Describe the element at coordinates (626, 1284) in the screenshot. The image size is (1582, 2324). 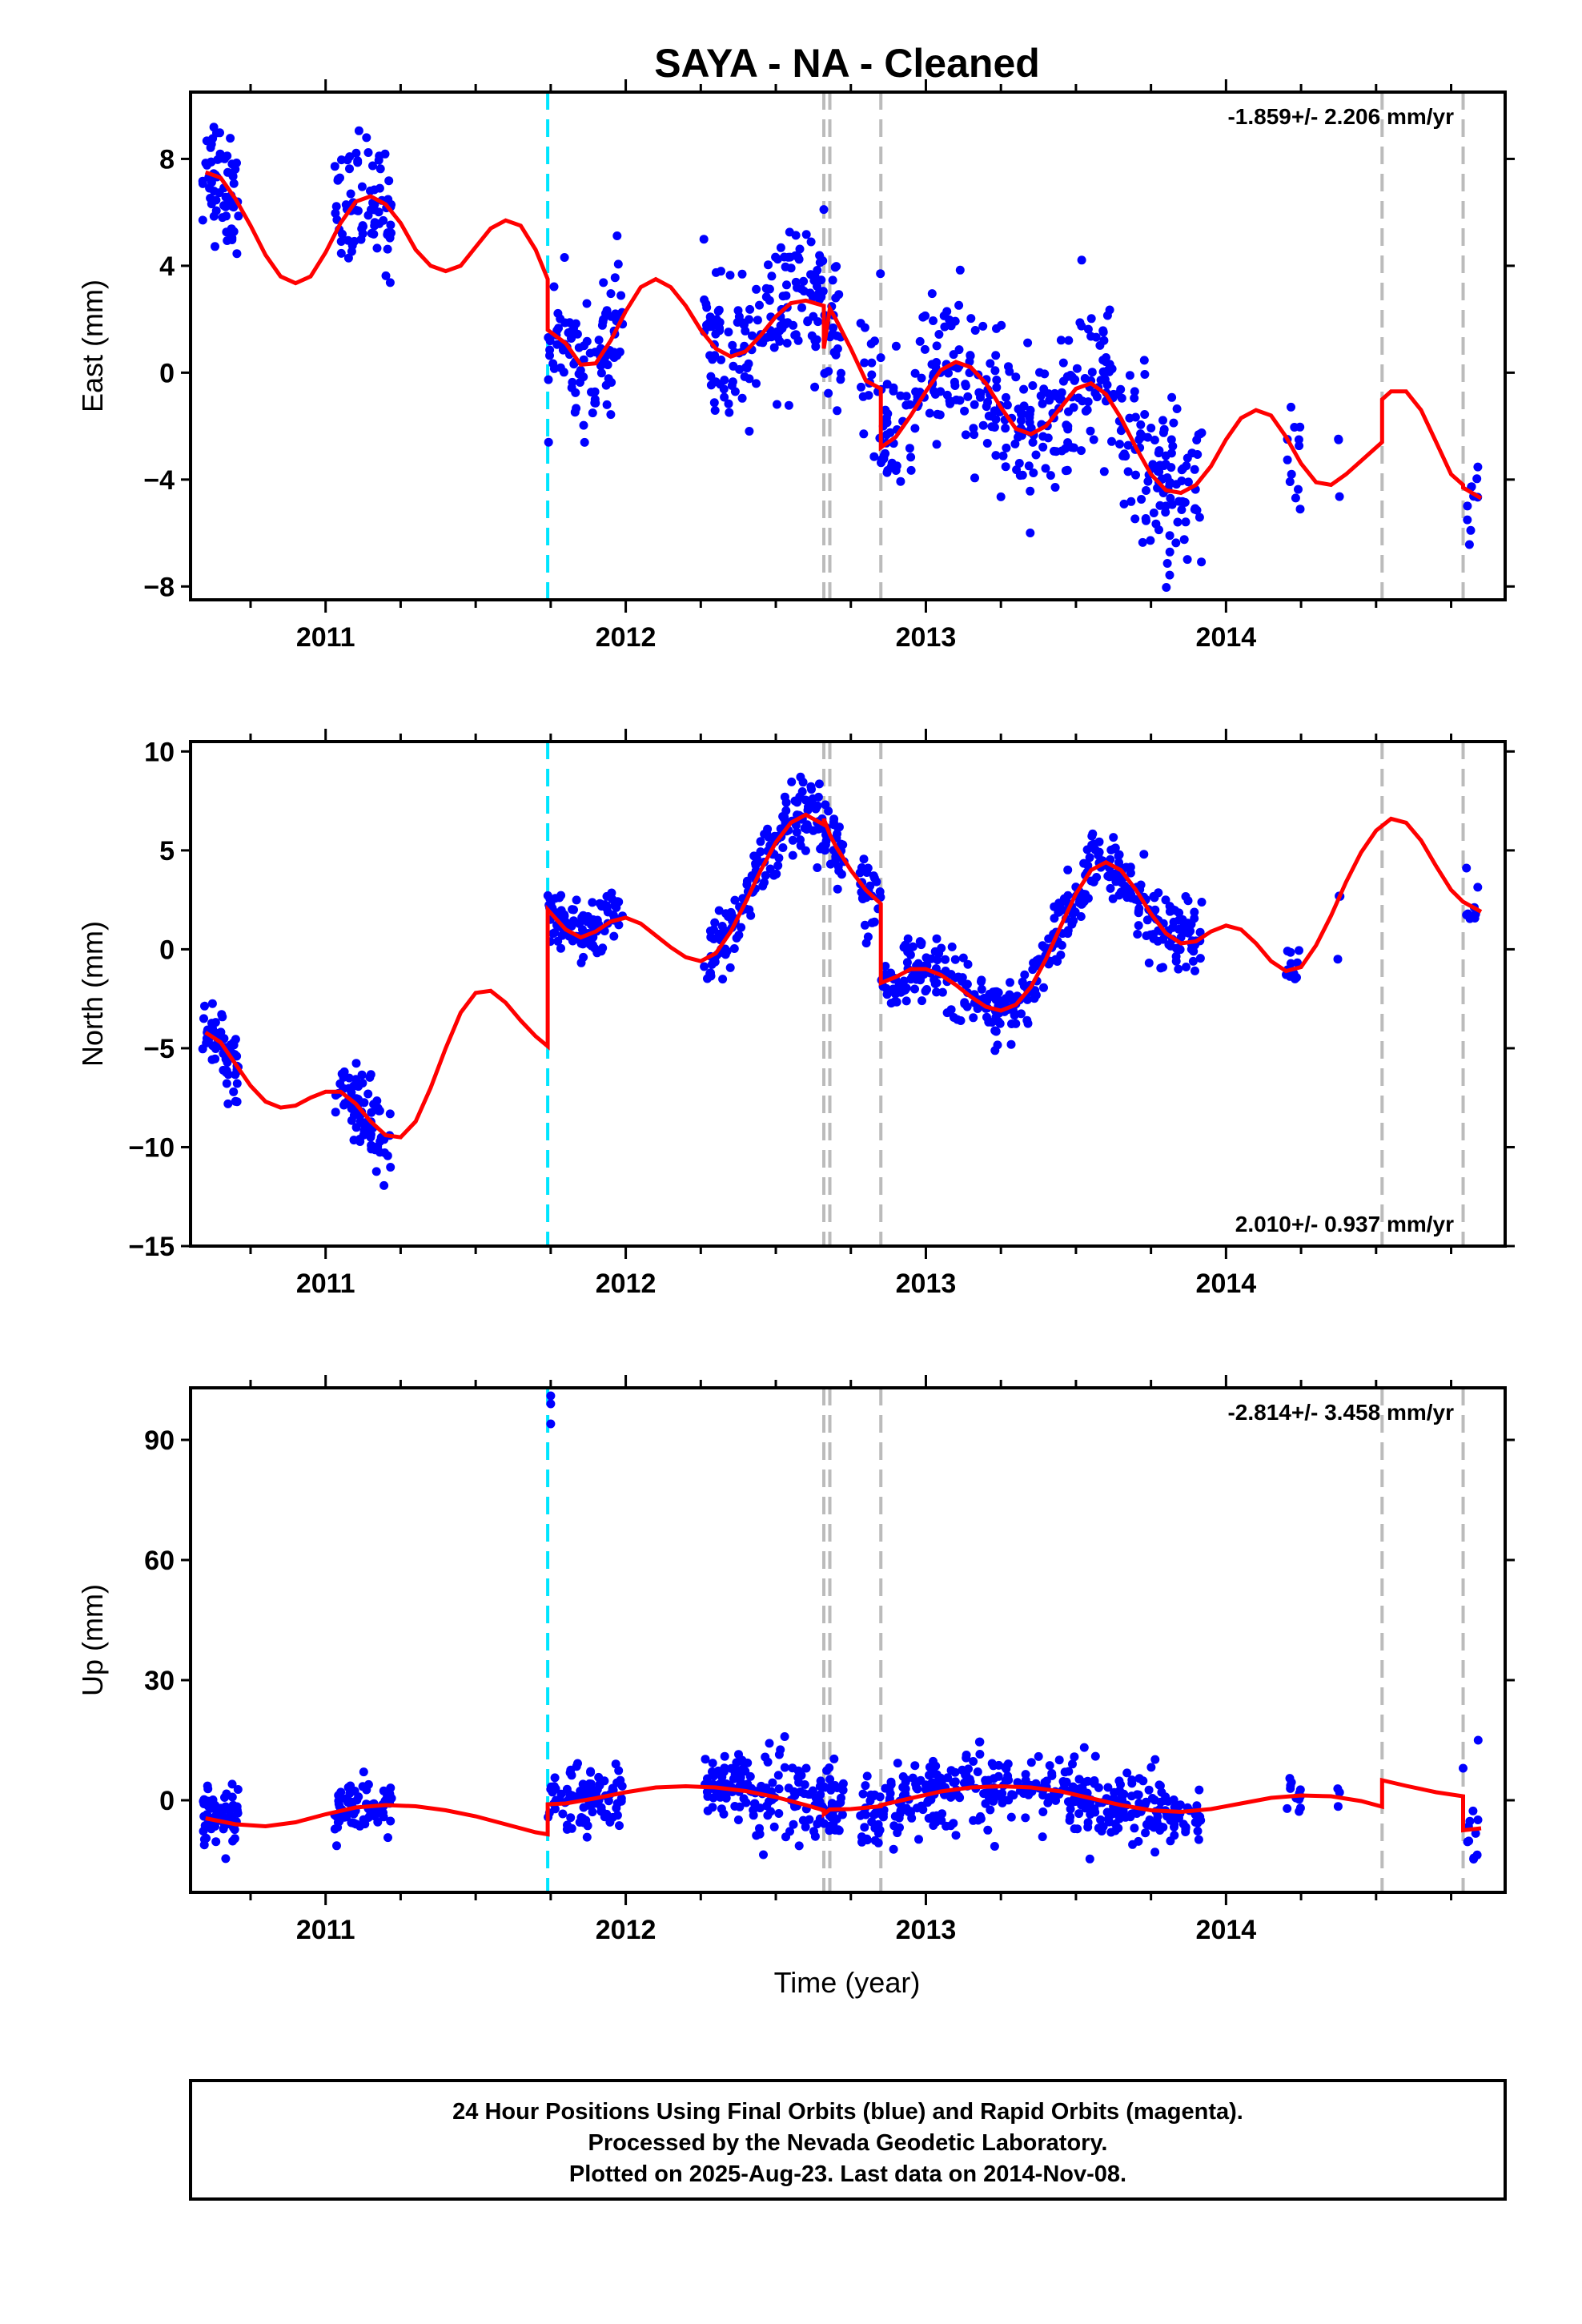
I see `north-x-tick-label: 2012` at that location.